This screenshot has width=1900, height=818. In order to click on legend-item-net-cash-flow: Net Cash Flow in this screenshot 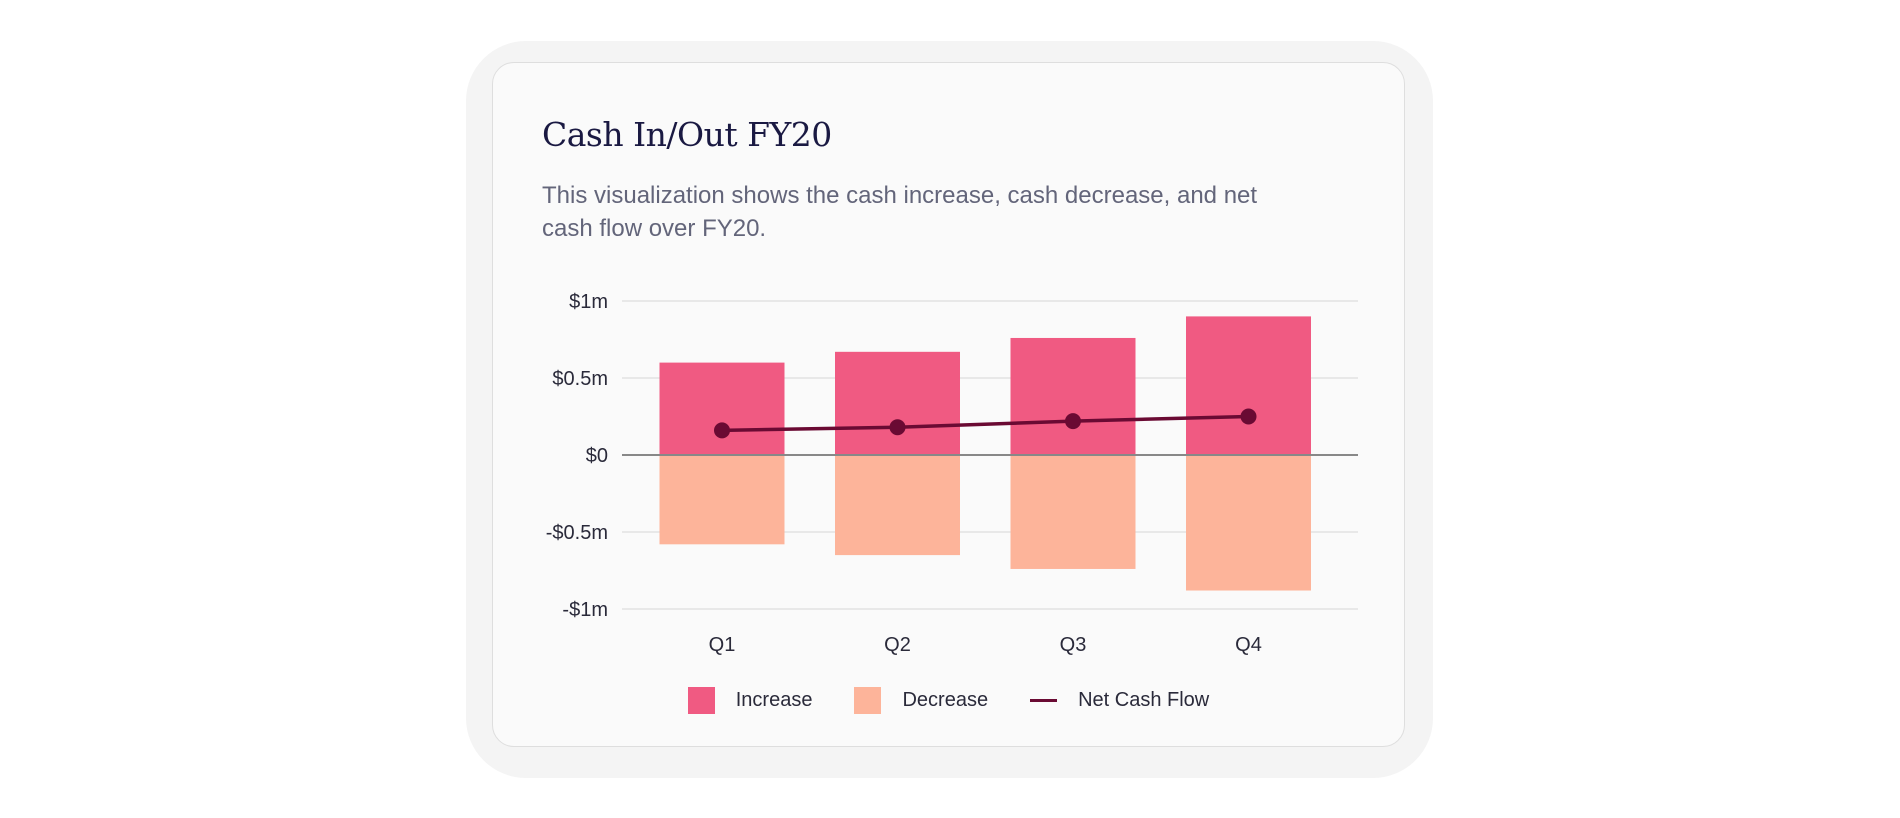, I will do `click(1119, 700)`.